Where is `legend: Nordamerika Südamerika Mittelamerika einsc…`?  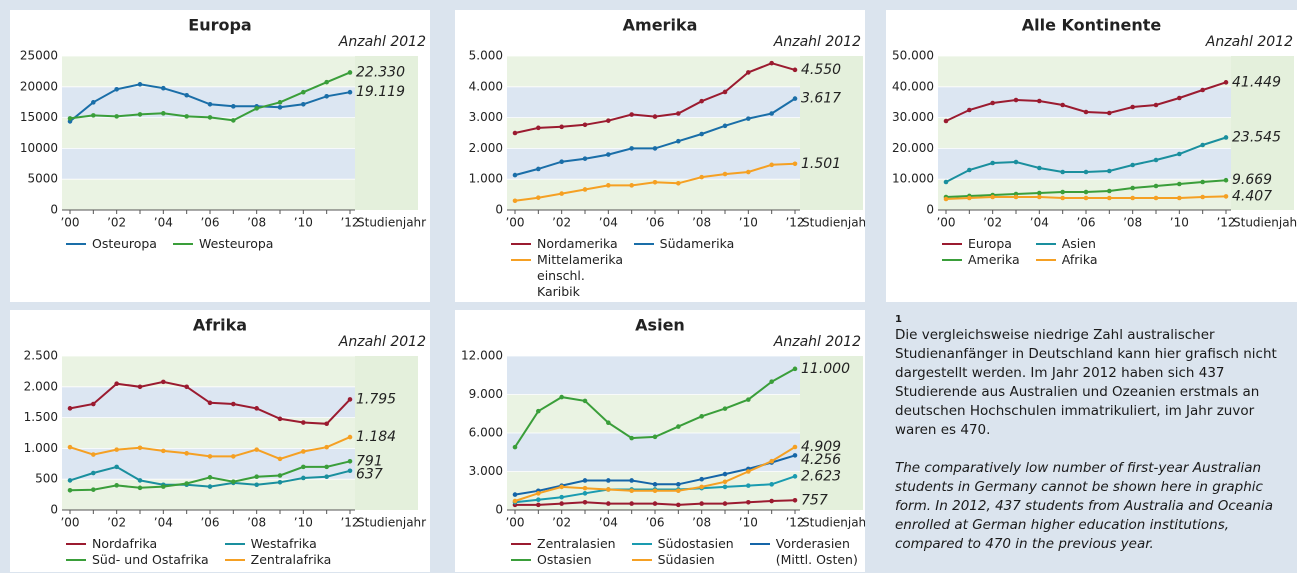 legend: Nordamerika Südamerika Mittelamerika einsc… is located at coordinates (622, 268).